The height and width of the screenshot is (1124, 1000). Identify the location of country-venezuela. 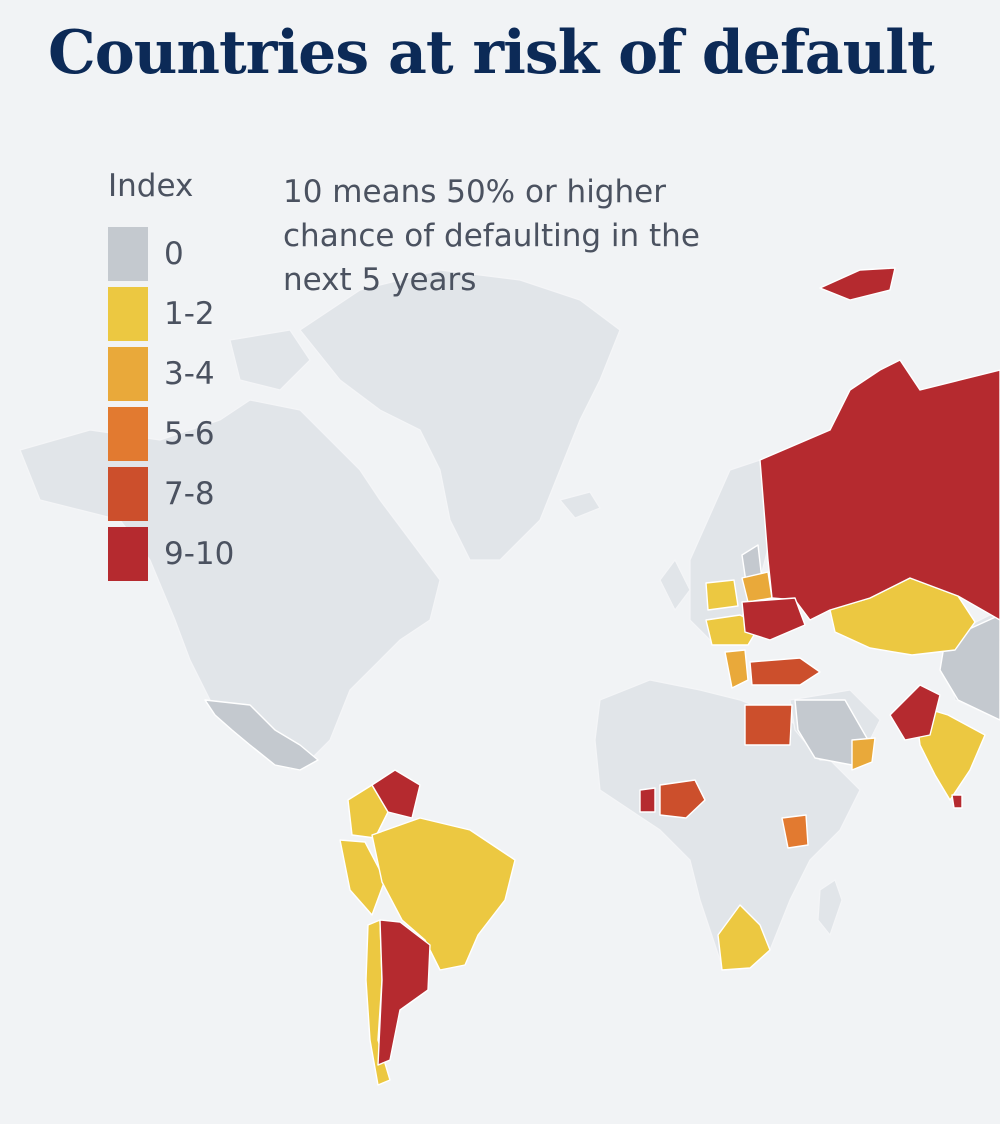
(396, 794).